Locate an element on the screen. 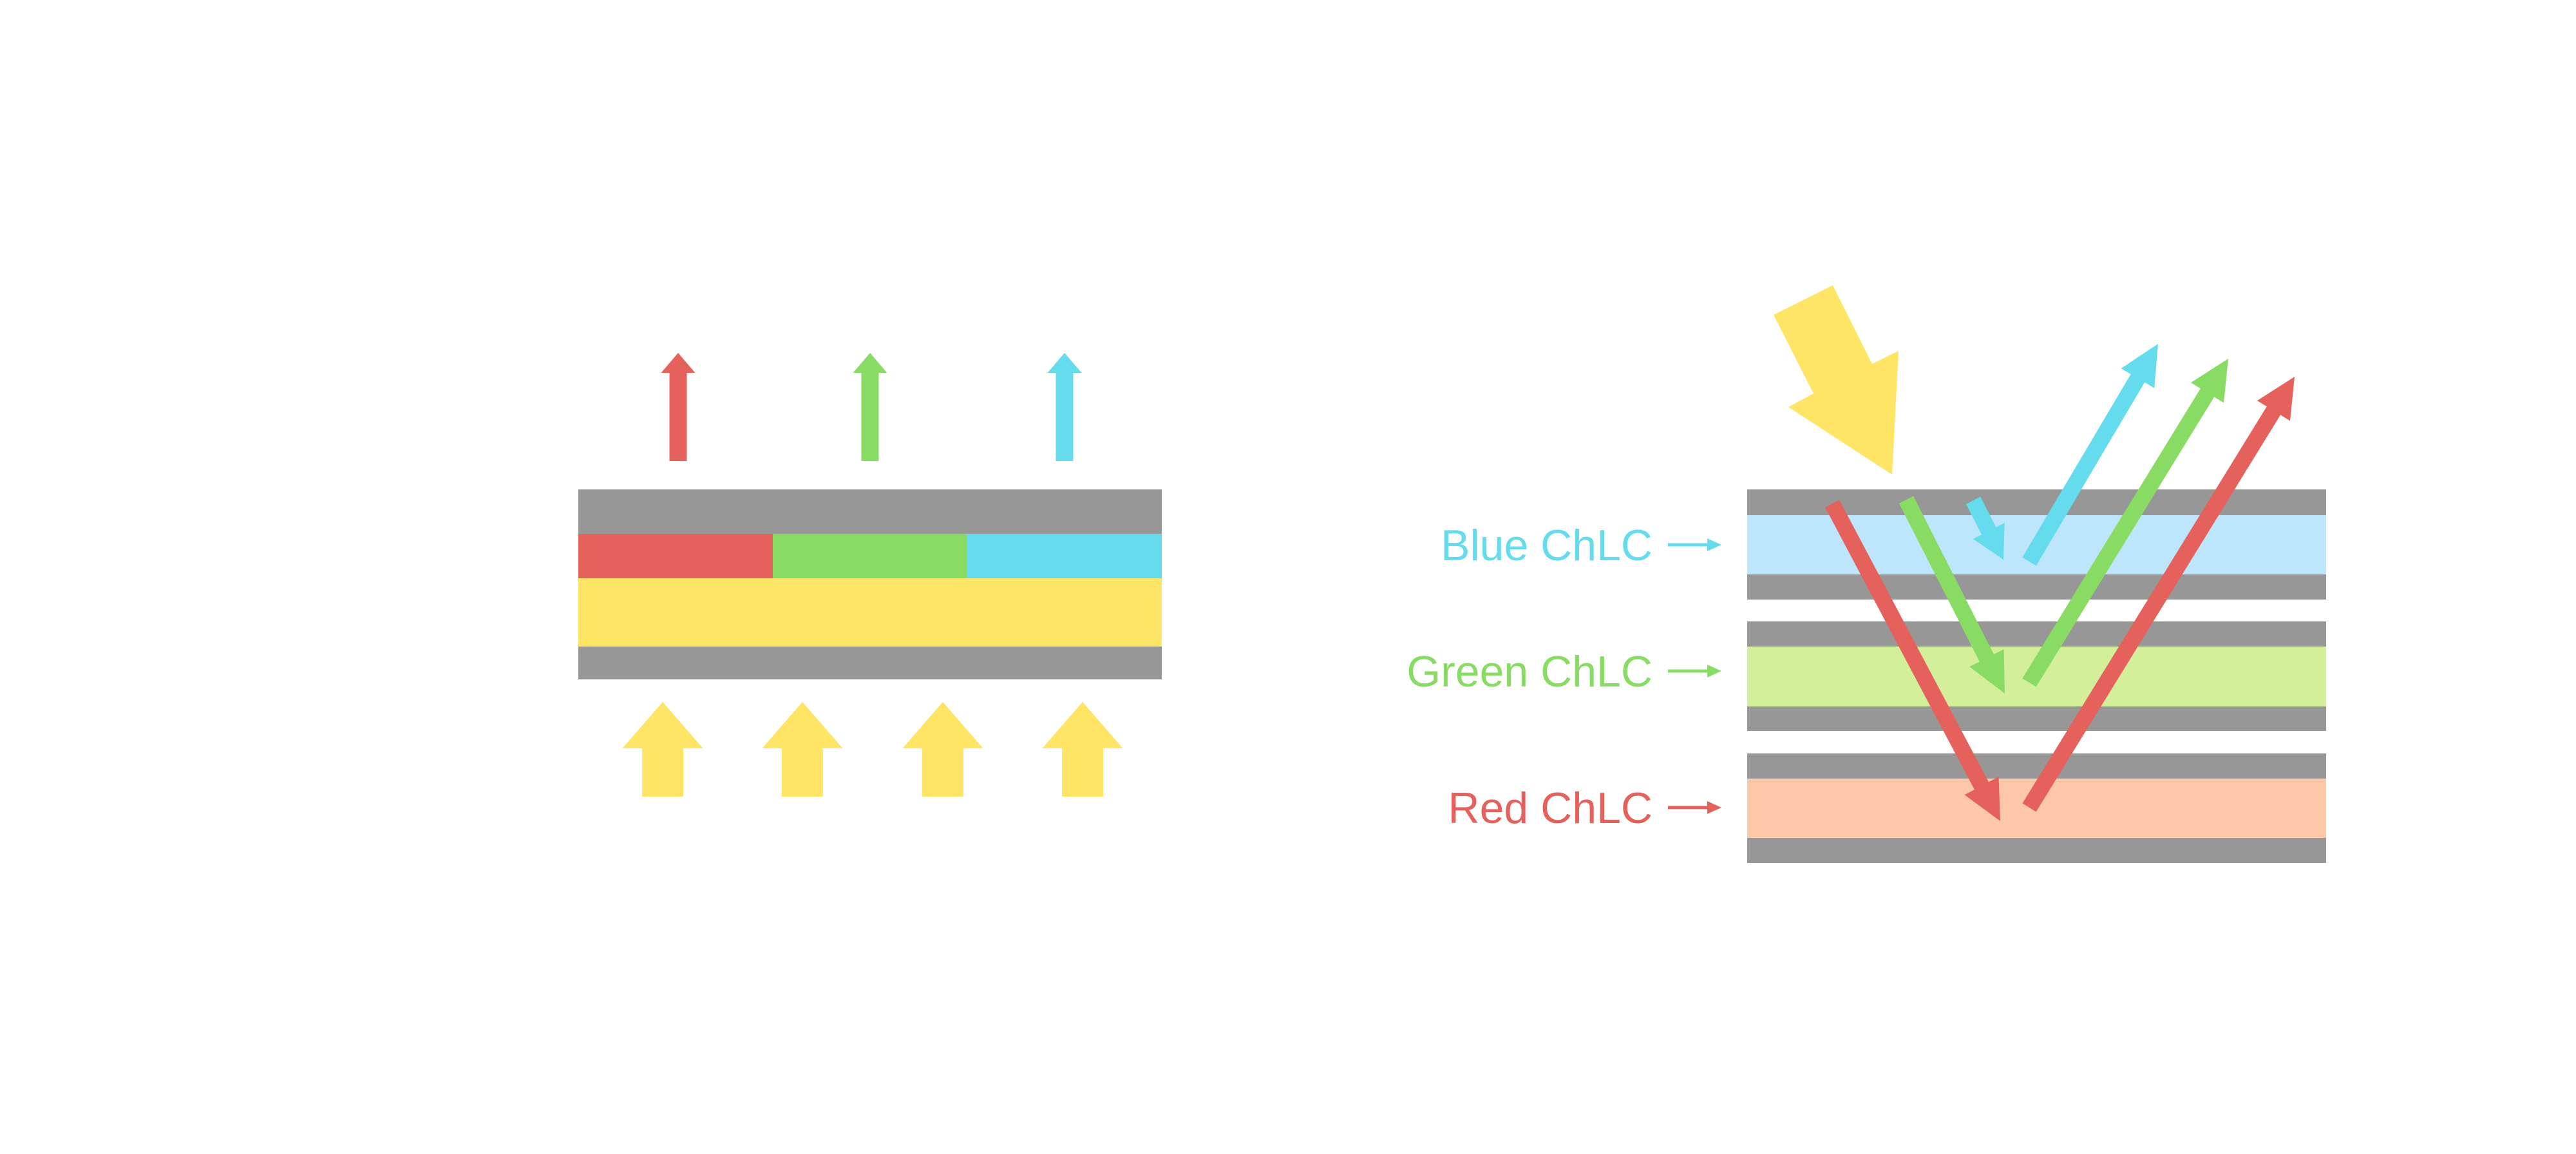  red-reflected-arrow-icon is located at coordinates (2158, 594).